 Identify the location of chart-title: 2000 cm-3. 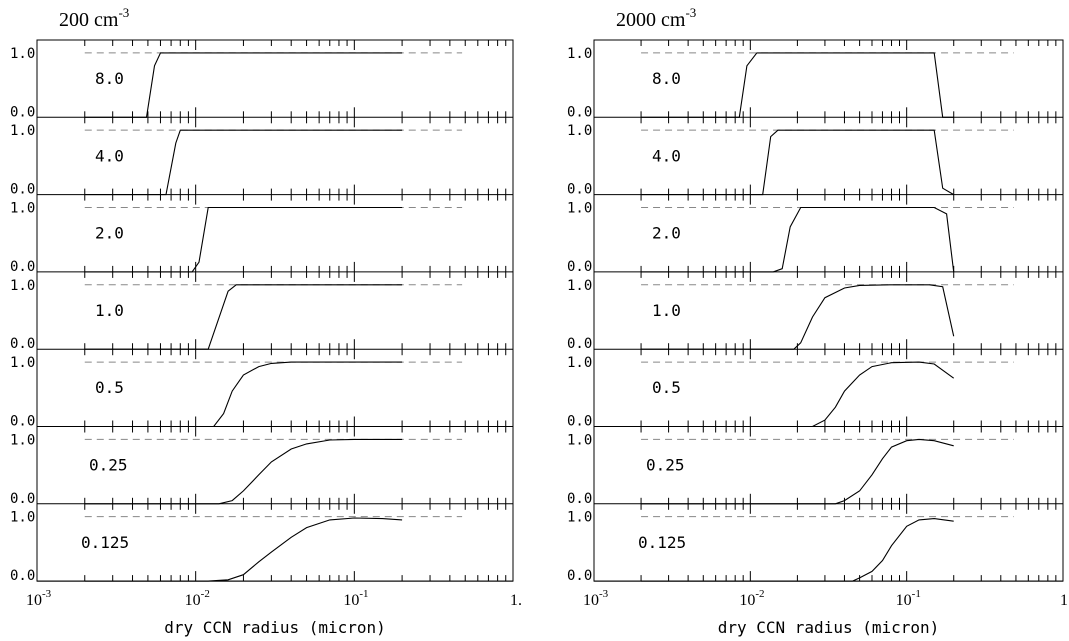
(656, 18).